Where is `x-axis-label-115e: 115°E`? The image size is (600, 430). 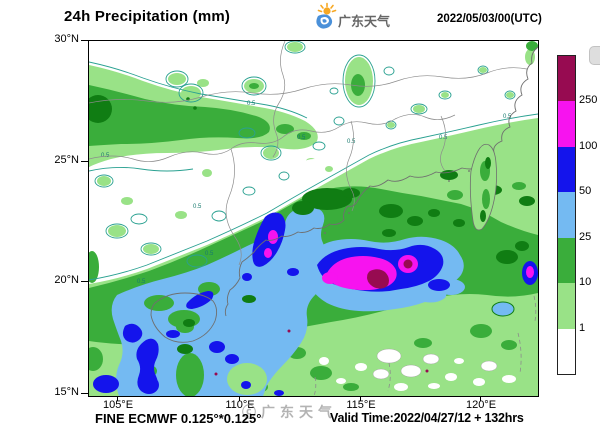
x-axis-label-115e: 115°E is located at coordinates (361, 405).